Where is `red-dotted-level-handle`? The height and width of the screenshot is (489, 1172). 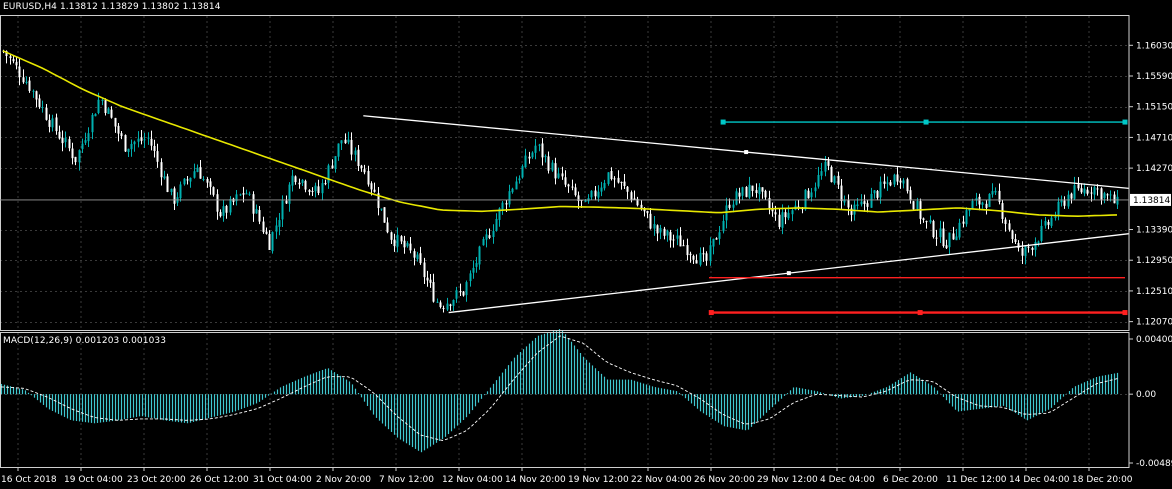 red-dotted-level-handle is located at coordinates (711, 313).